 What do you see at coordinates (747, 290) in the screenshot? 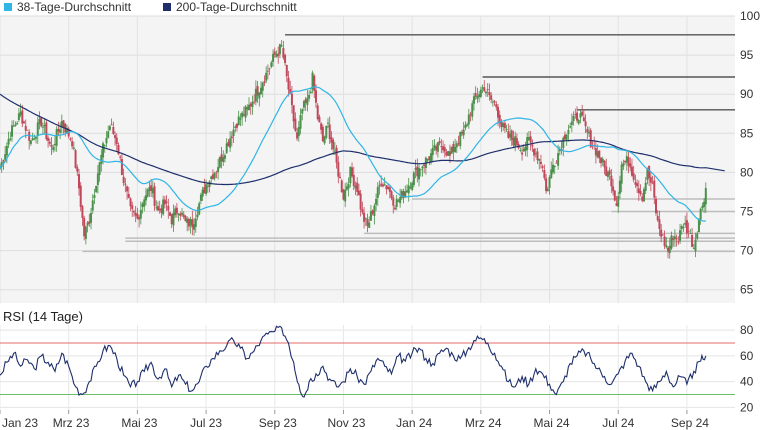
I see `price-y-tick-label: 65` at bounding box center [747, 290].